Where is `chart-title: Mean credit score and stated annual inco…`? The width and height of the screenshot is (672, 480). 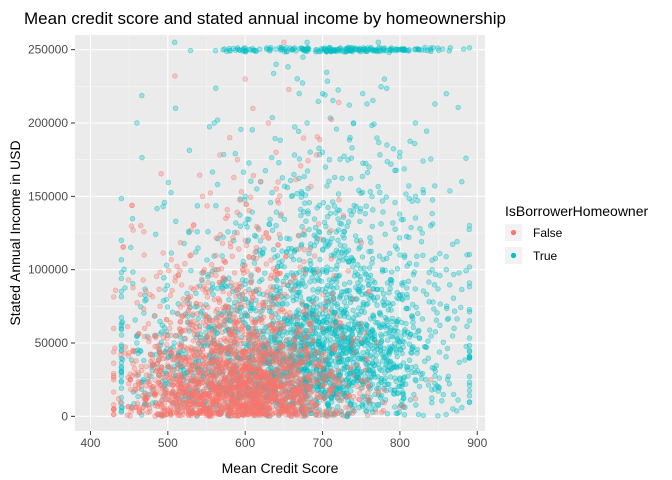 chart-title: Mean credit score and stated annual inco… is located at coordinates (265, 18).